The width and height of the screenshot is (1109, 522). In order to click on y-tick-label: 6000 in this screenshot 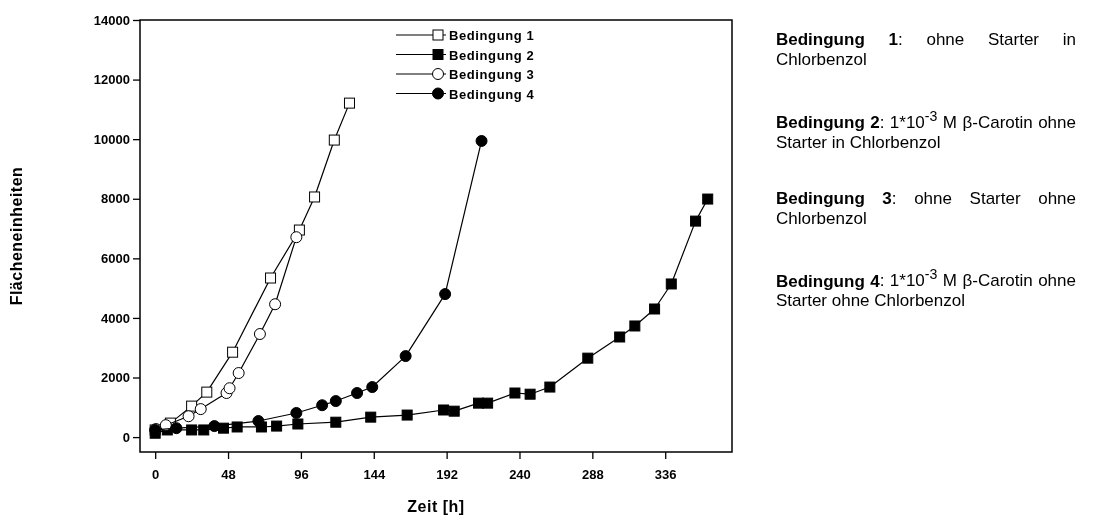, I will do `click(115, 258)`.